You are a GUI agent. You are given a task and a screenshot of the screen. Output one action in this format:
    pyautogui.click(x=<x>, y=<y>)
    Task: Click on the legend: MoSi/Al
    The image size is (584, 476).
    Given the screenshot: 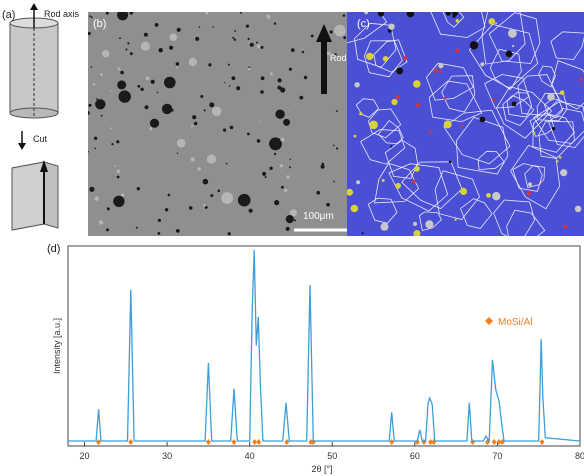 What is the action you would take?
    pyautogui.click(x=508, y=322)
    